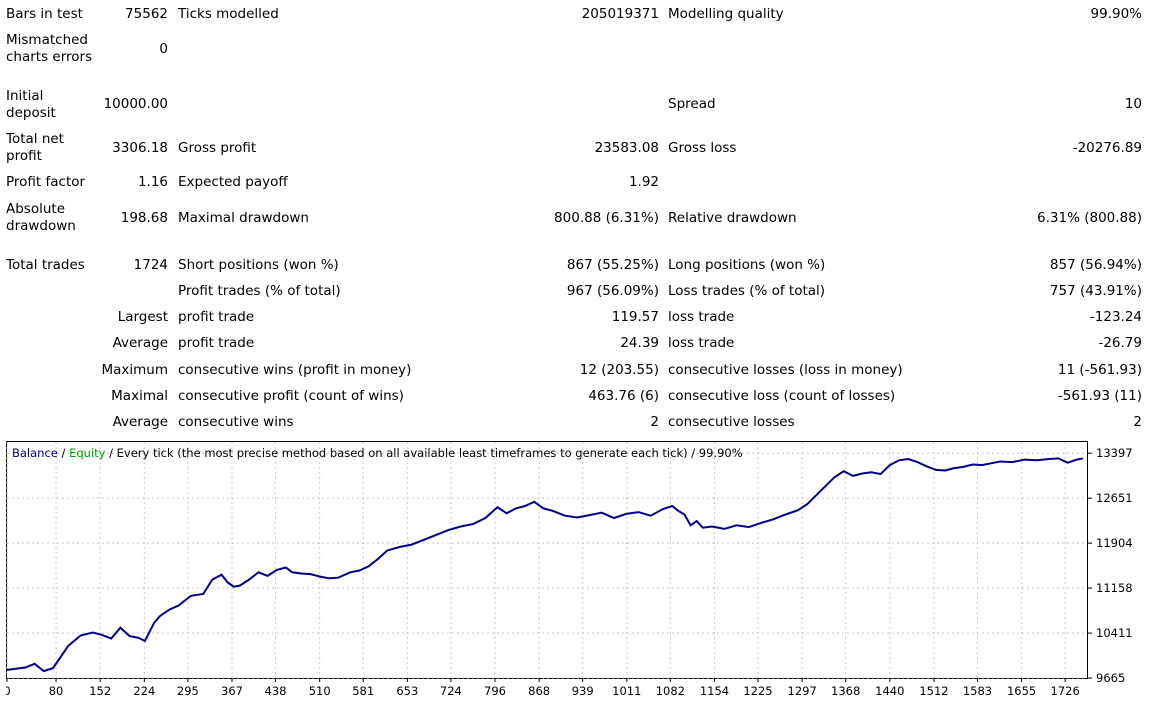 The width and height of the screenshot is (1150, 704). What do you see at coordinates (163, 49) in the screenshot?
I see `mismatched-value: 0` at bounding box center [163, 49].